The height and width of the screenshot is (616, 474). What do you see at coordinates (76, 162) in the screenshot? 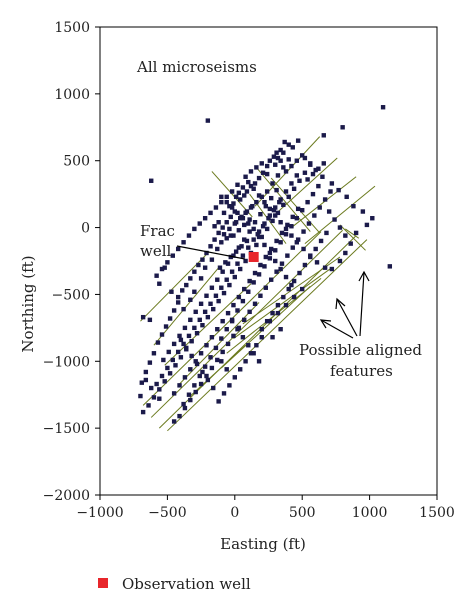
I see `y-tick-label: 500` at bounding box center [76, 162].